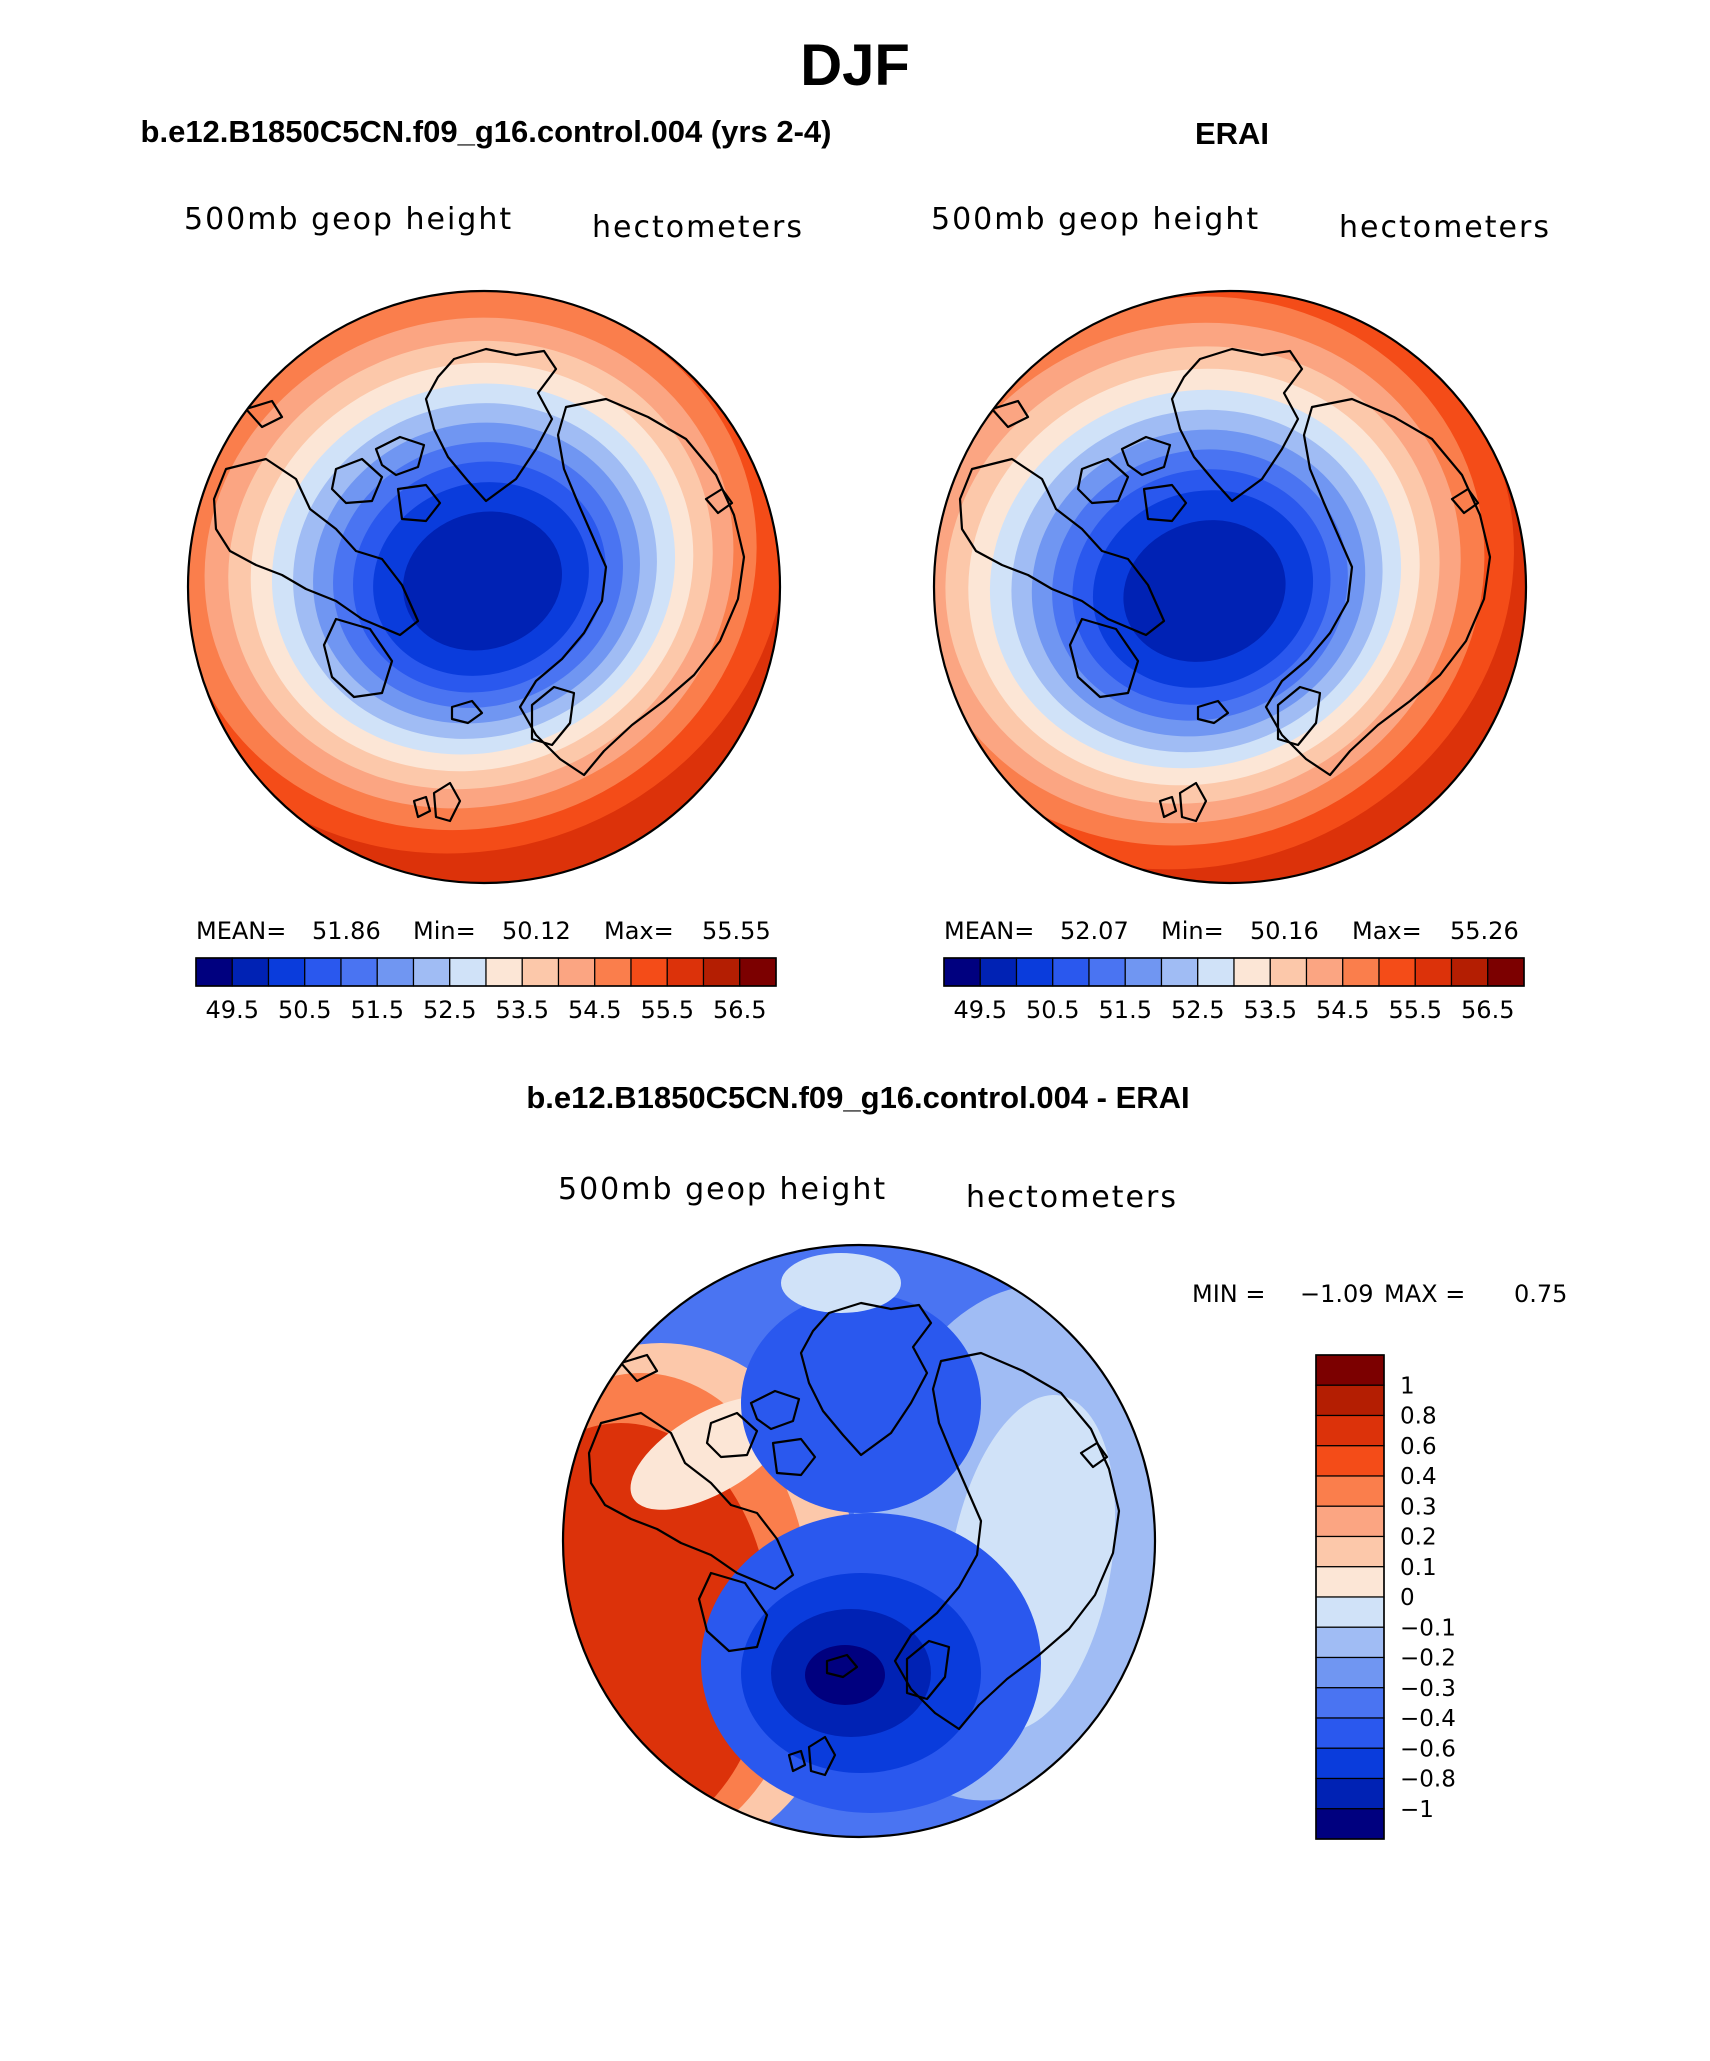 This screenshot has width=1710, height=2061. Describe the element at coordinates (1428, 1749) in the screenshot. I see `colorbar-3-tick-label: −0.6` at that location.